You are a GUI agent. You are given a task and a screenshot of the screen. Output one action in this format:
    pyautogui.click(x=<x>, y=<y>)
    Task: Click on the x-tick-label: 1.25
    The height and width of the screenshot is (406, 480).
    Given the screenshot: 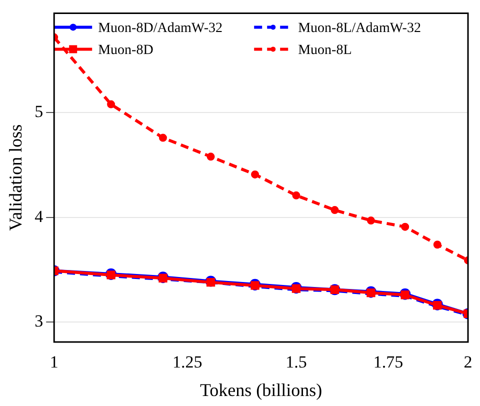 What is the action you would take?
    pyautogui.click(x=187, y=362)
    